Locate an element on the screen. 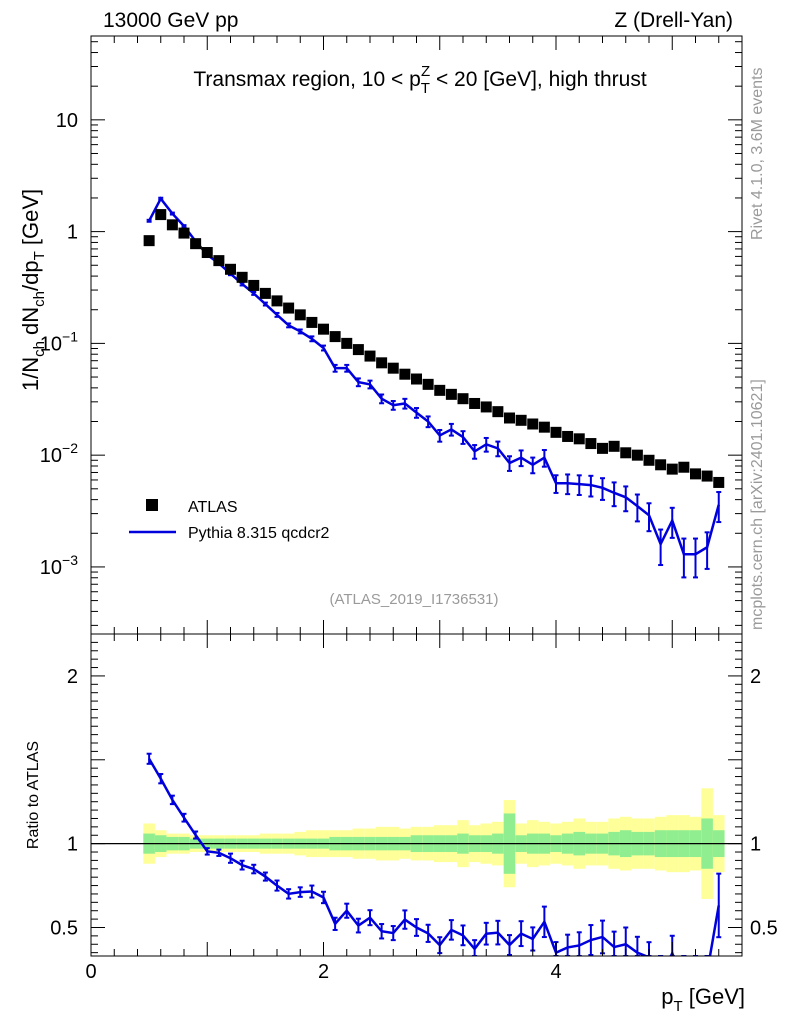  ratio-tick-label-left: 1 is located at coordinates (72, 845).